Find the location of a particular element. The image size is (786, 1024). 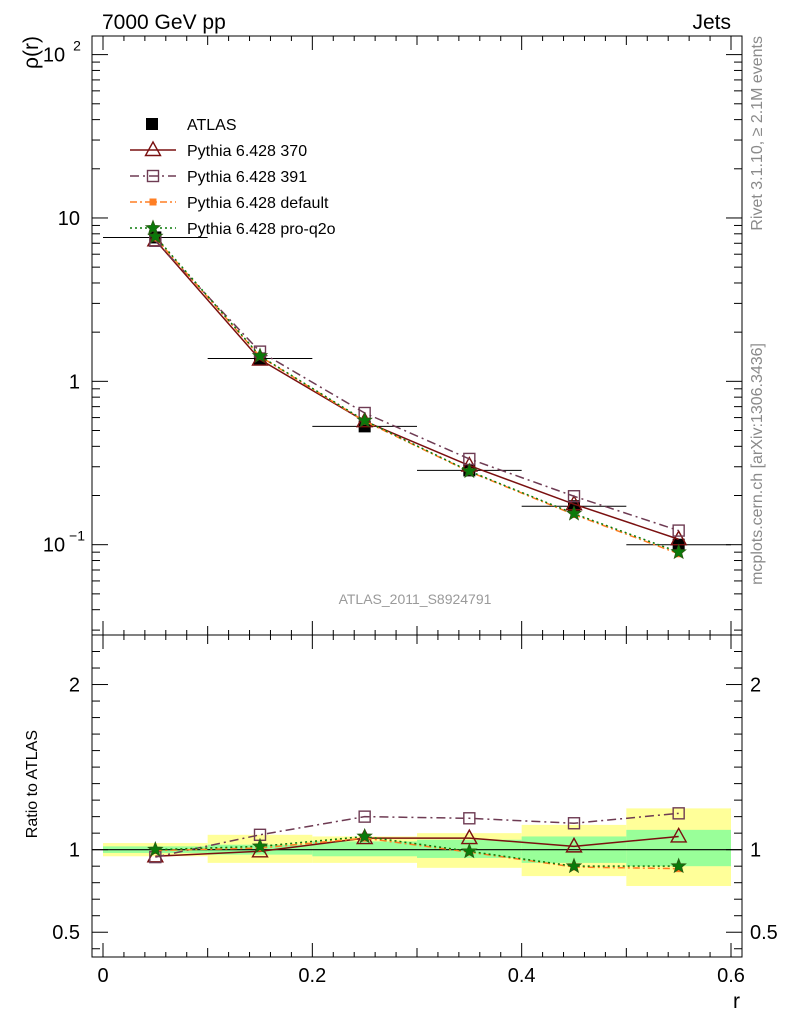

x-tick-label: 0.6 is located at coordinates (731, 976).